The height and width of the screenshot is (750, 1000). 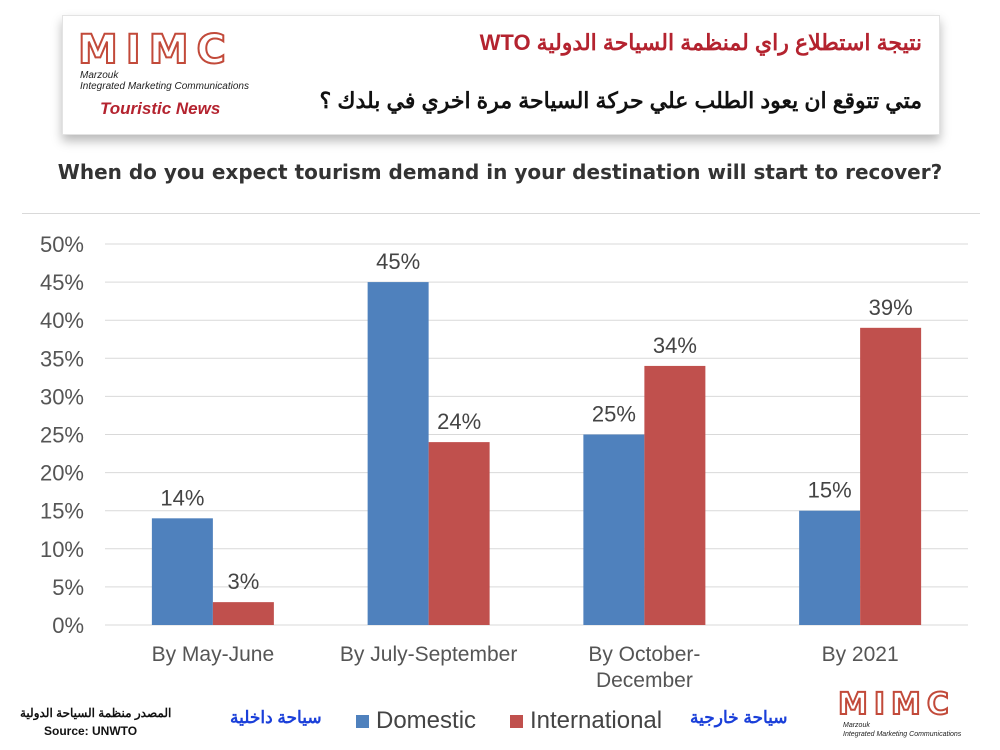 What do you see at coordinates (99, 75) in the screenshot?
I see `logo-subtitle-name: Marzouk` at bounding box center [99, 75].